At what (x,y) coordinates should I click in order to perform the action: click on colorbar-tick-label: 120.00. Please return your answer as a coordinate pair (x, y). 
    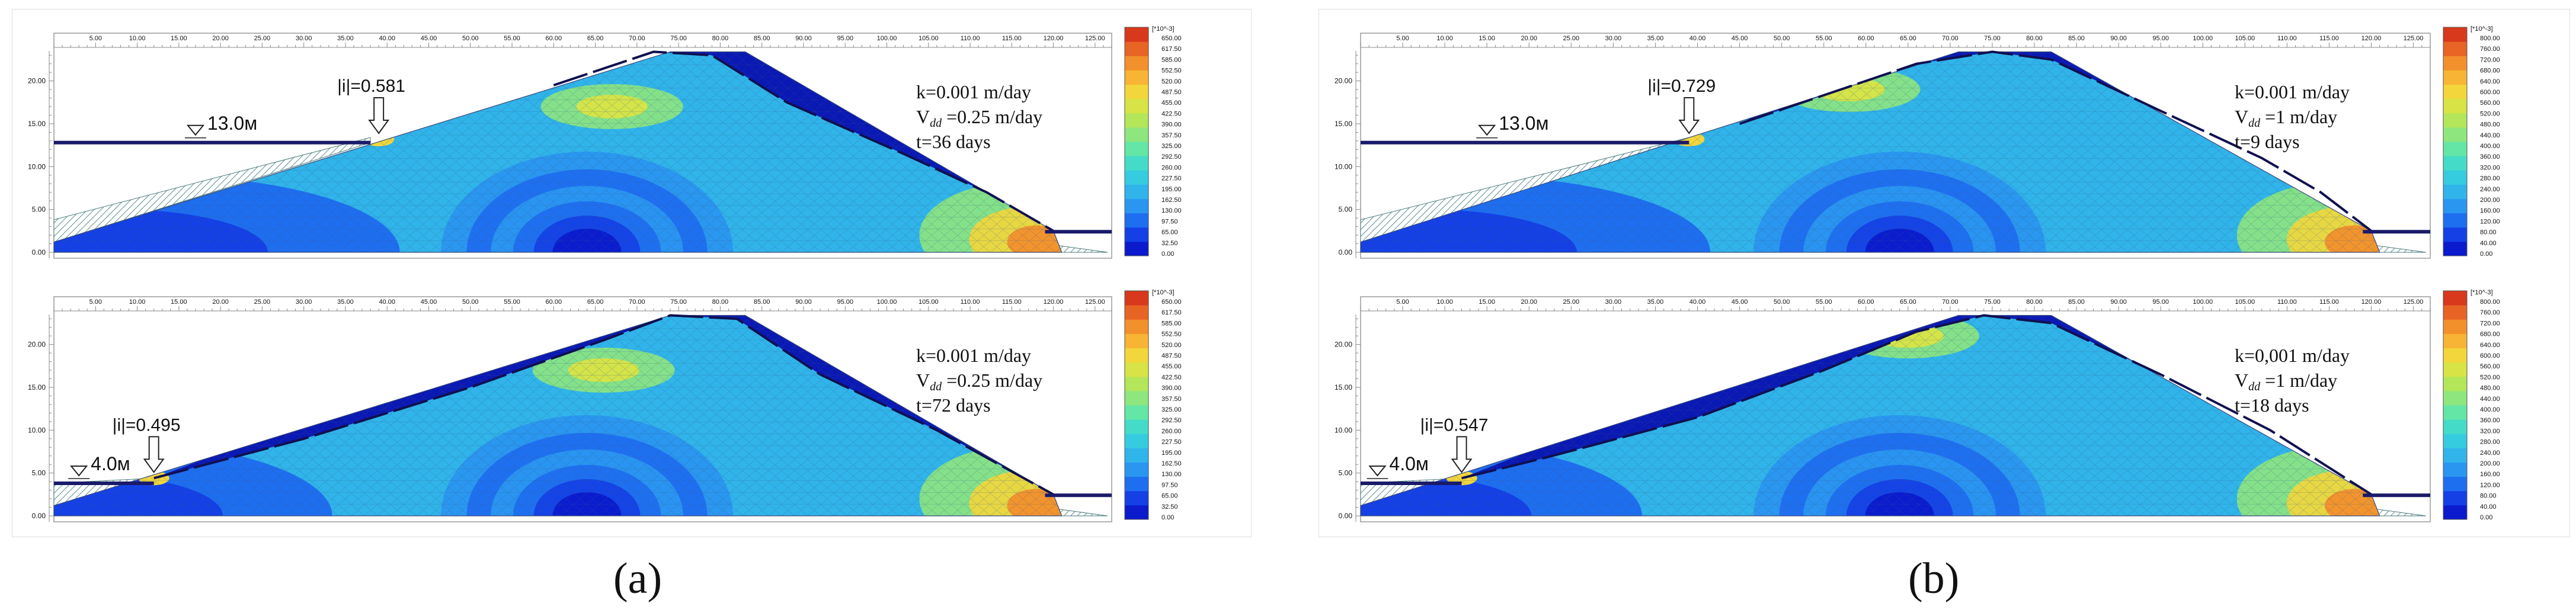
    Looking at the image, I should click on (2490, 485).